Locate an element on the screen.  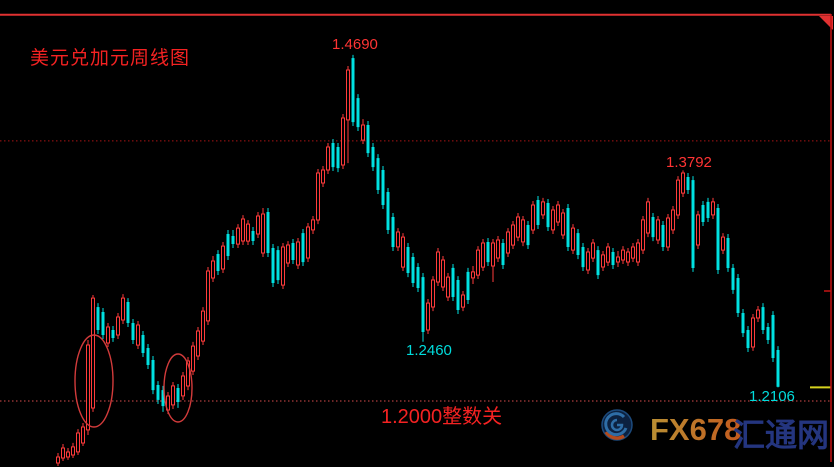
watermark-site-text: 汇通网 is located at coordinates (781, 435).